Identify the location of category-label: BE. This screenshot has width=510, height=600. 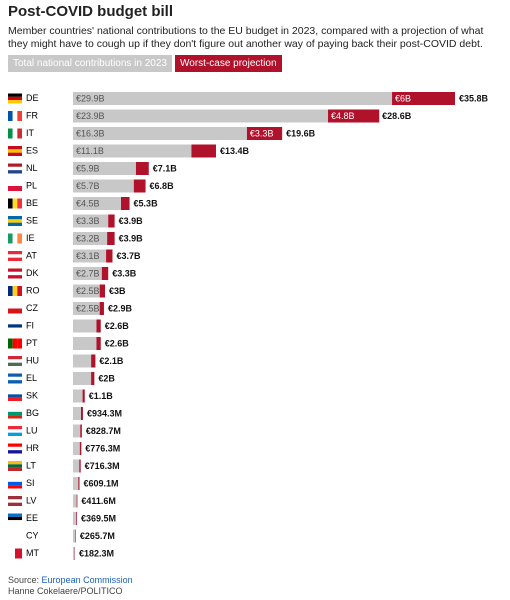
(32, 203).